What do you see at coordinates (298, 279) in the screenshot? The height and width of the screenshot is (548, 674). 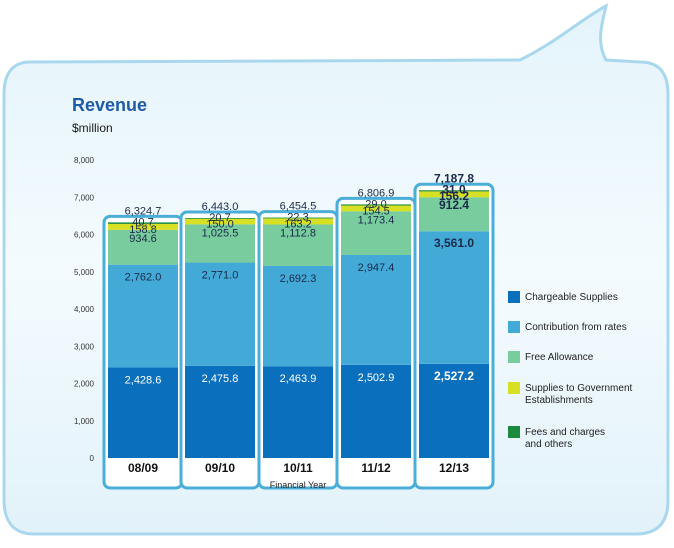 I see `data-label: 2,692.3` at bounding box center [298, 279].